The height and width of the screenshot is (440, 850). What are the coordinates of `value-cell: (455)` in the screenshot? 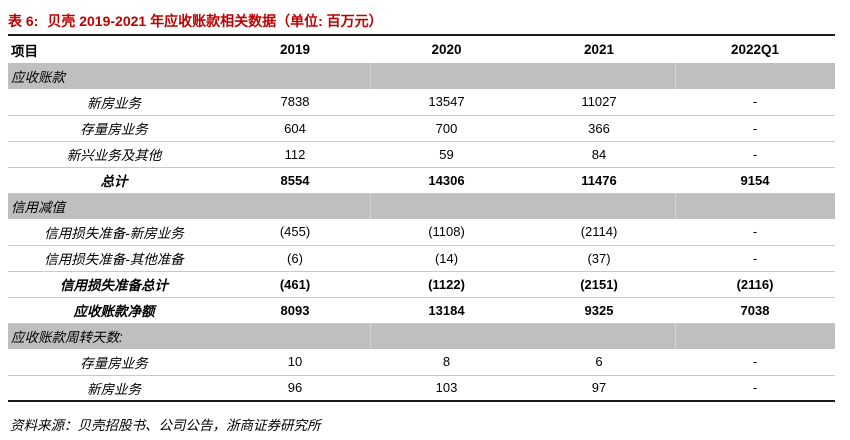 It's located at (295, 232).